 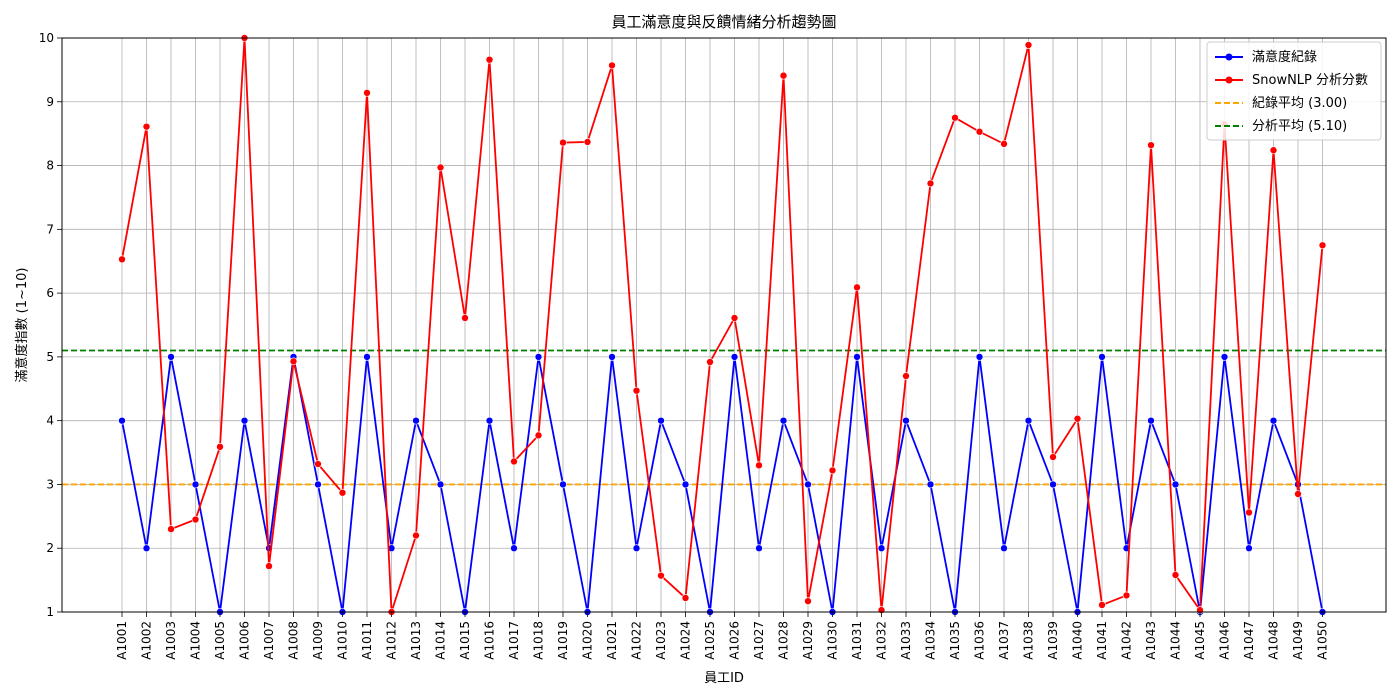 What do you see at coordinates (514, 640) in the screenshot?
I see `x-tick-label: A1017` at bounding box center [514, 640].